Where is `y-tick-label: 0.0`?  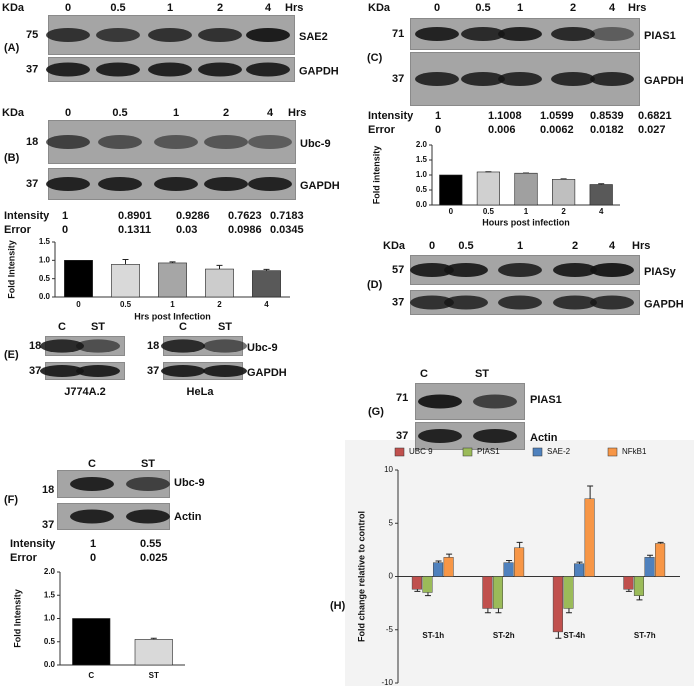 y-tick-label: 0.0 is located at coordinates (50, 664).